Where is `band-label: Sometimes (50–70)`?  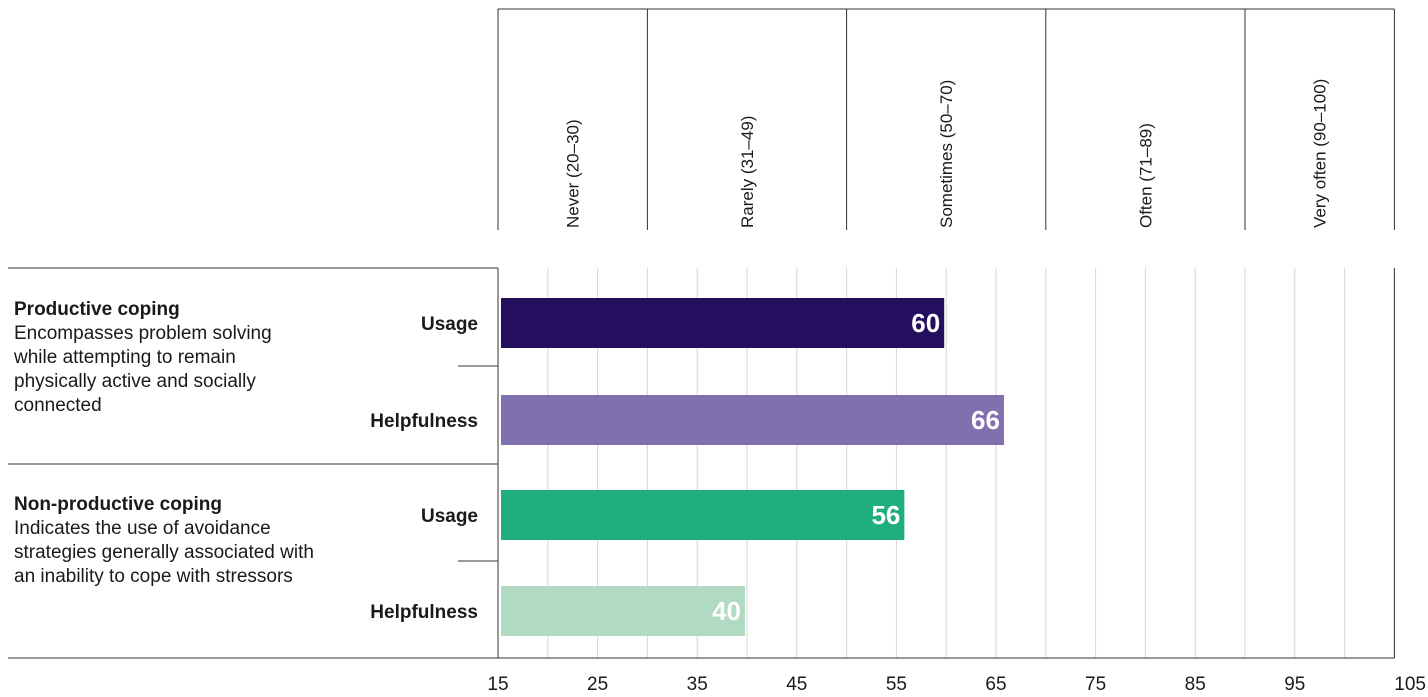 band-label: Sometimes (50–70) is located at coordinates (946, 154).